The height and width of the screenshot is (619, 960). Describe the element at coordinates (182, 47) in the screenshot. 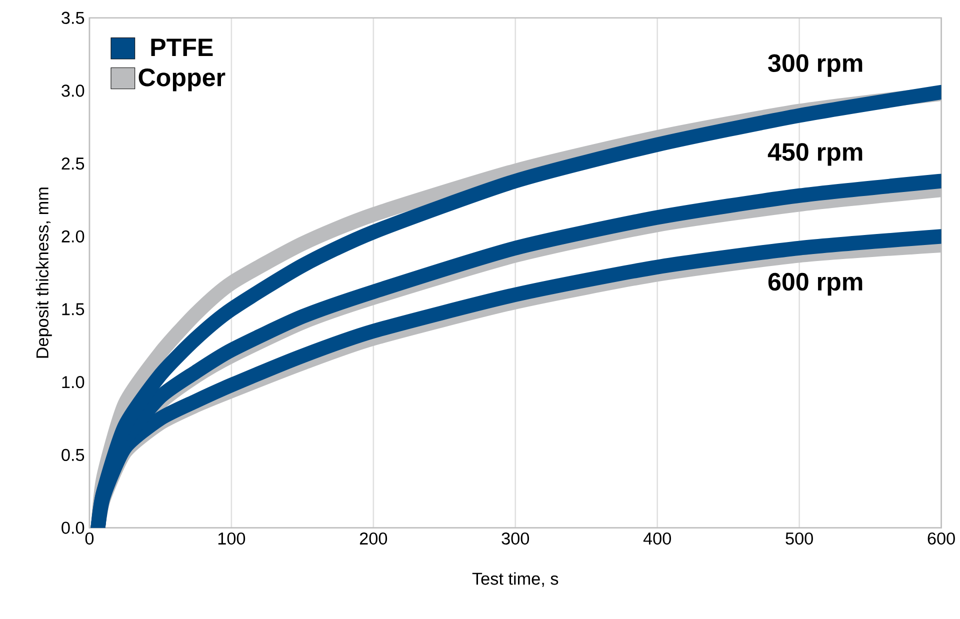

I see `legend-label: PTFE` at that location.